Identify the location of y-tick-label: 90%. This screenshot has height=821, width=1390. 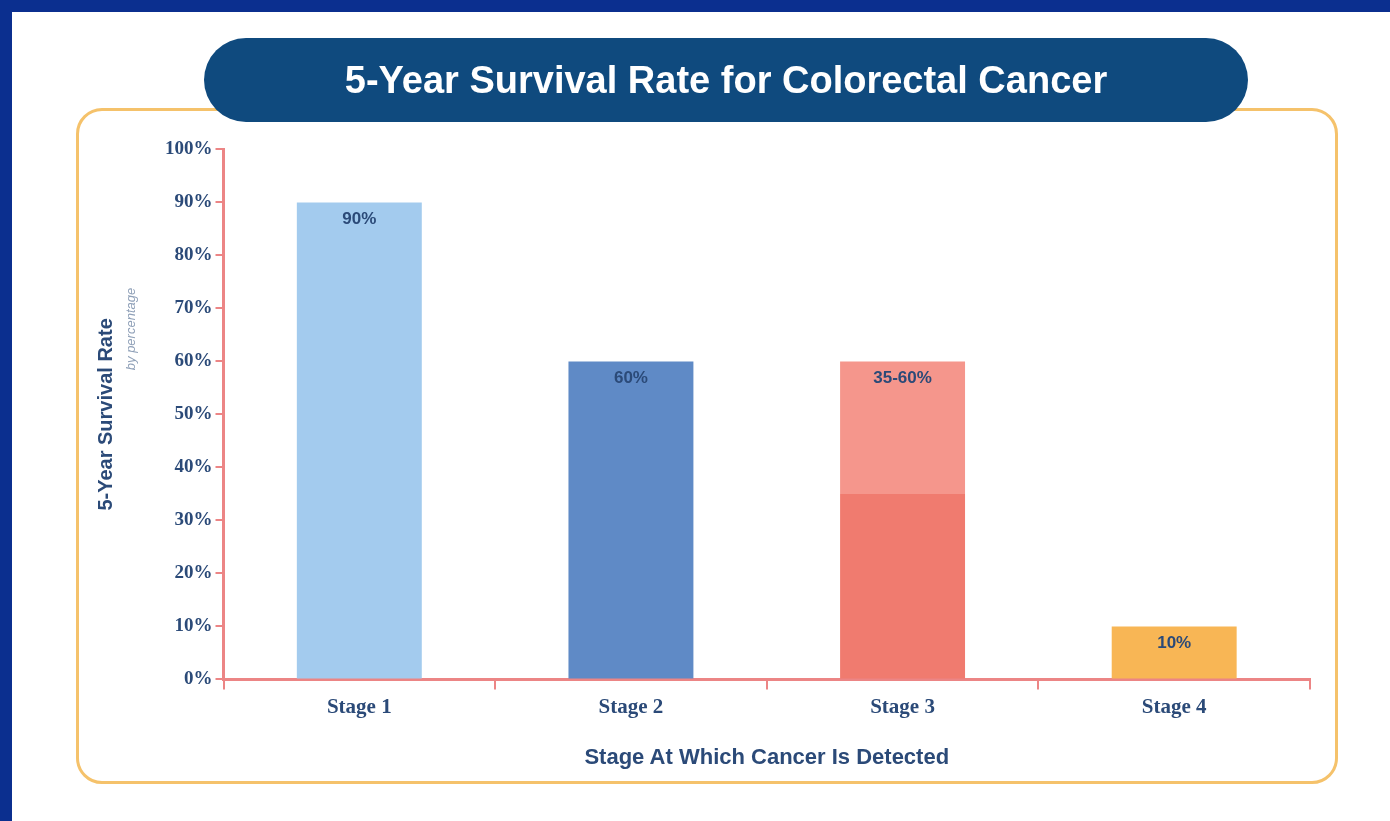
(193, 201).